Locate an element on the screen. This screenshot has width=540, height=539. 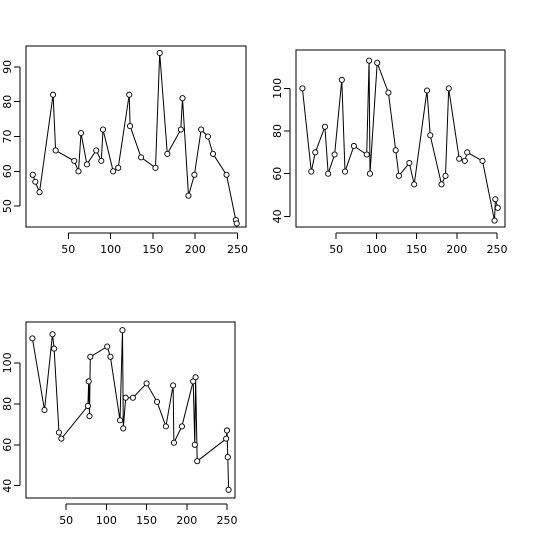
y-tick-label: 40 is located at coordinates (277, 216).